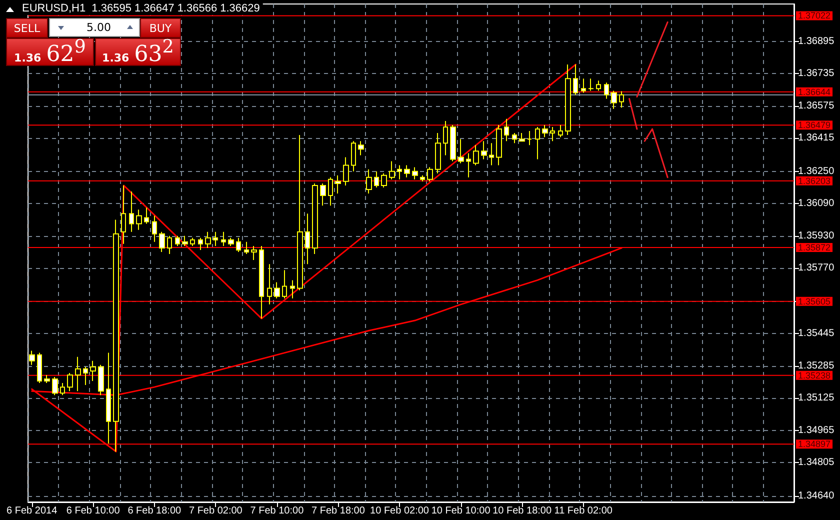 The image size is (840, 520). What do you see at coordinates (816, 74) in the screenshot?
I see `y-tick-label: 1.36735` at bounding box center [816, 74].